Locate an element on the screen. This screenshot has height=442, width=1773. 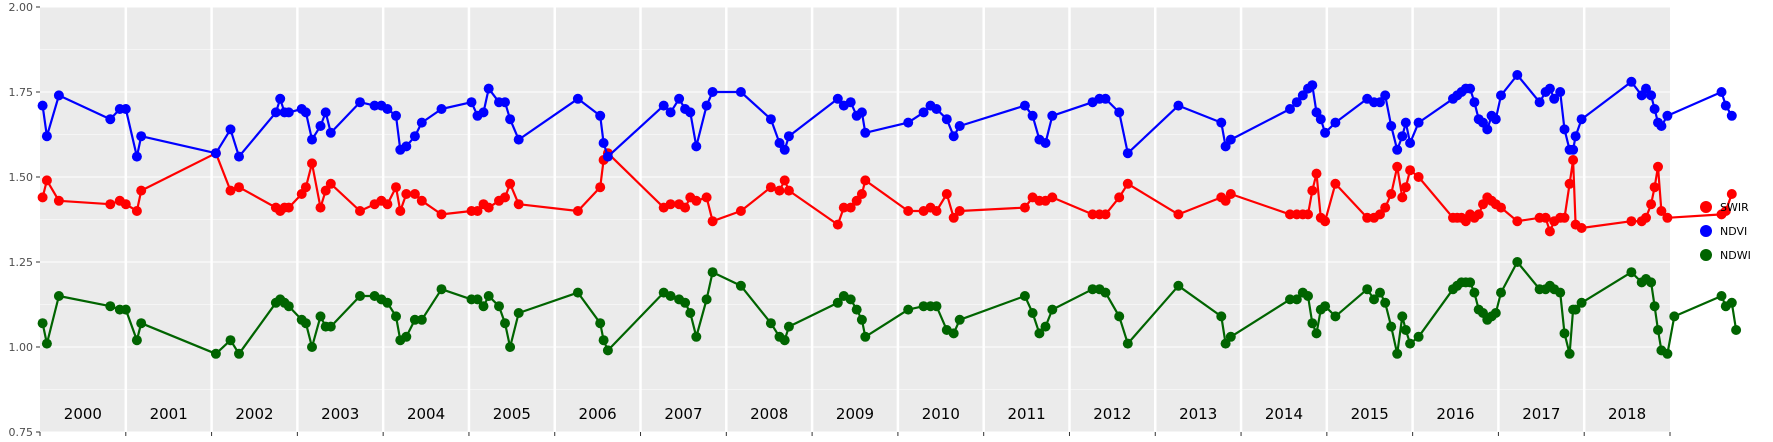
legend-label-swir: SWIR is located at coordinates (1734, 207).